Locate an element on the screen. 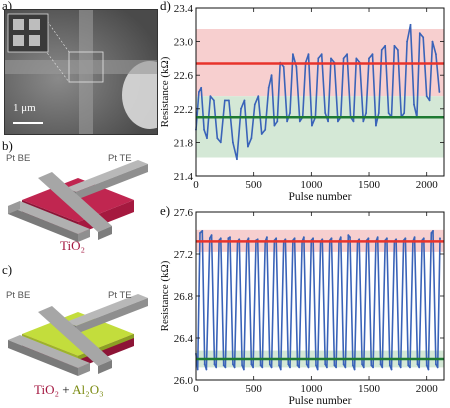 This screenshot has width=450, height=408. x-tick-label: 1500 is located at coordinates (369, 389).